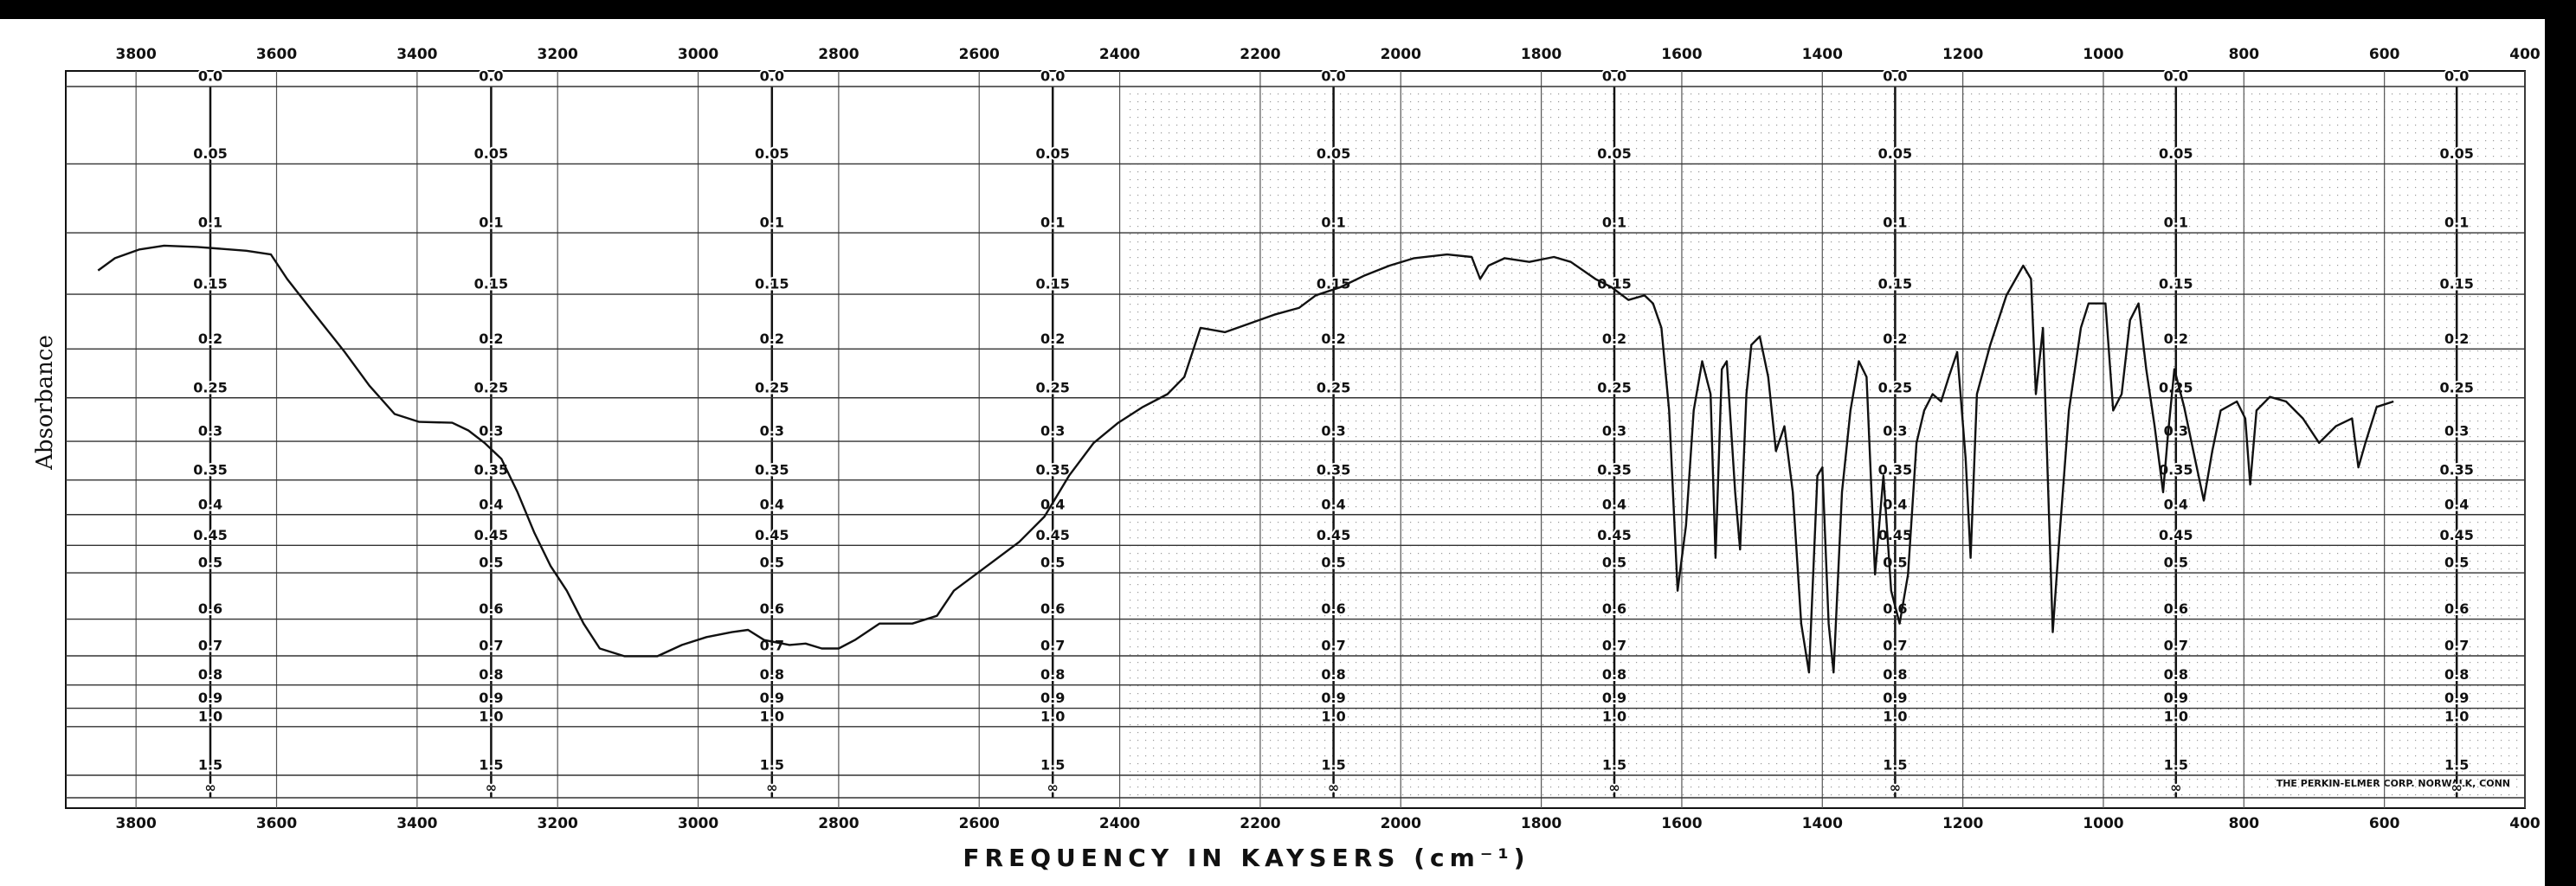  What do you see at coordinates (2525, 823) in the screenshot?
I see `x-tick-label: 400` at bounding box center [2525, 823].